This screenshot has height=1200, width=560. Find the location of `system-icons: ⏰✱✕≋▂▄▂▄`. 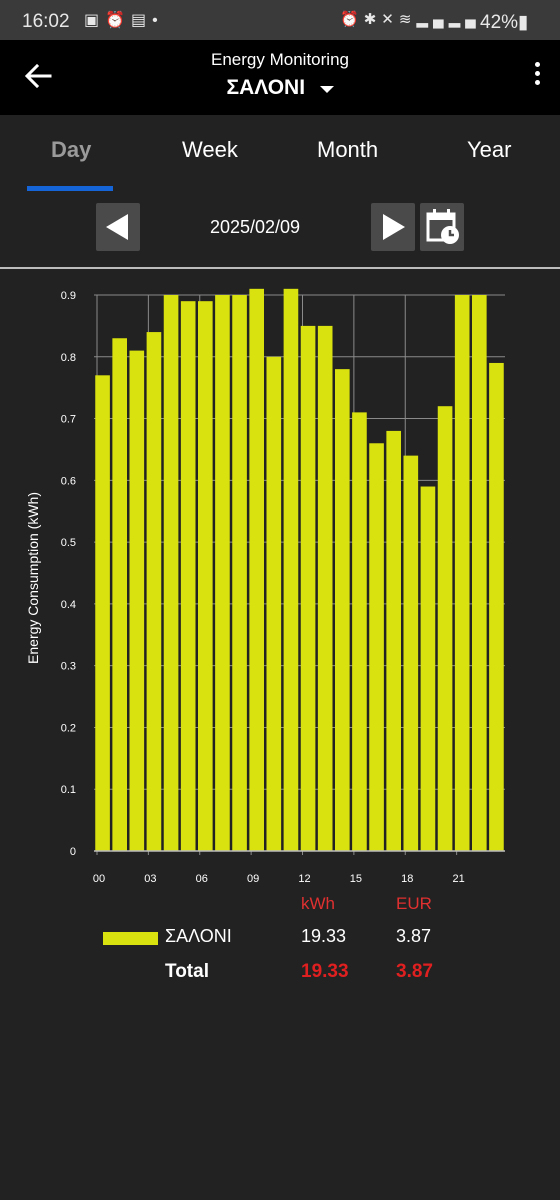

system-icons: ⏰✱✕≋▂▄▂▄ is located at coordinates (410, 19).